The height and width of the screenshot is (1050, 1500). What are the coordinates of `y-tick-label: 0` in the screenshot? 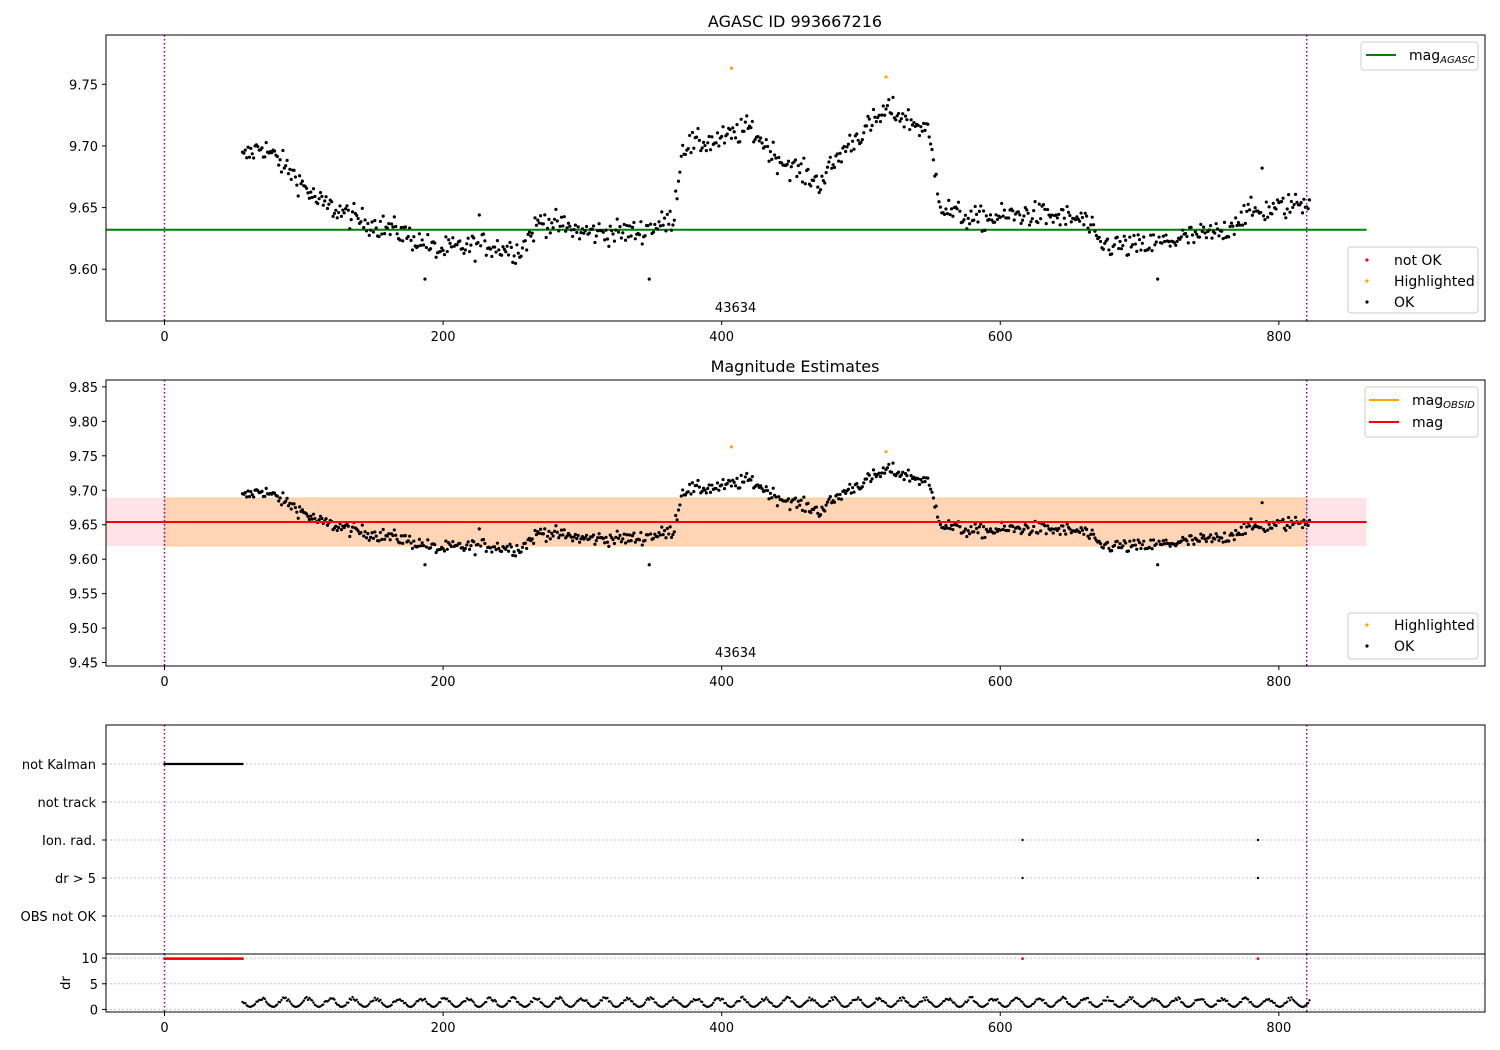 It's located at (94, 1010).